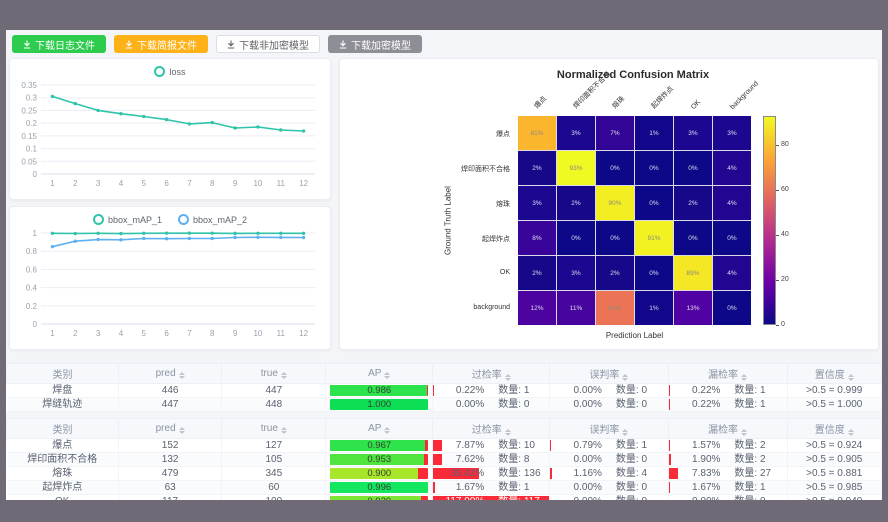  Describe the element at coordinates (62, 373) in the screenshot. I see `column-header: 类别` at that location.